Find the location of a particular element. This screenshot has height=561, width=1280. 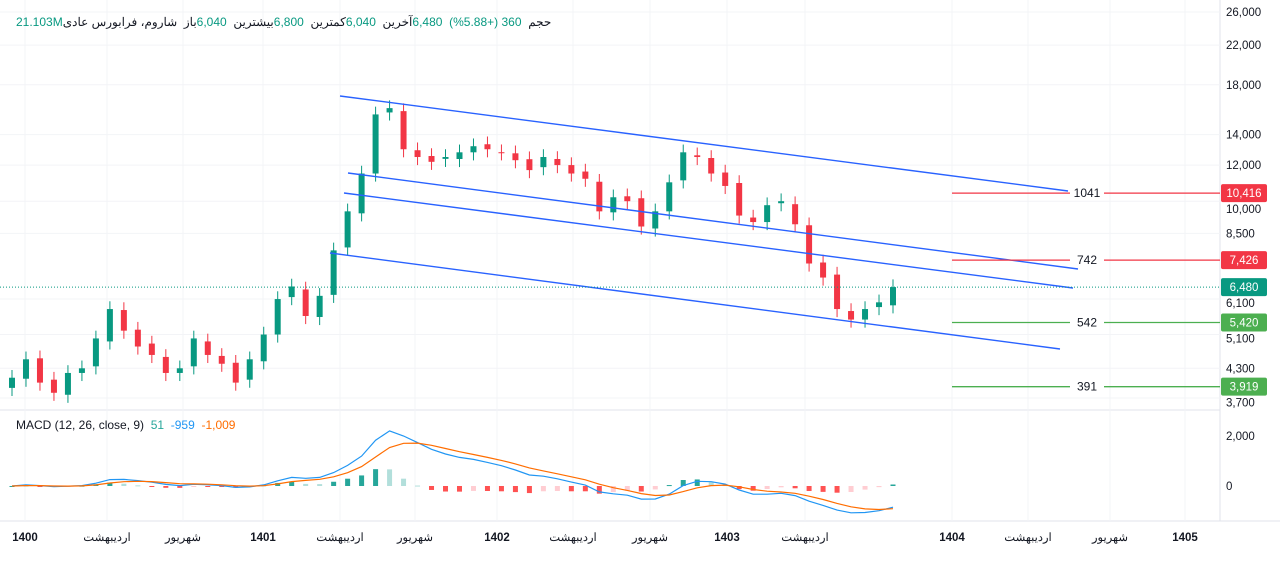

macd-histogram-value: 51 is located at coordinates (157, 425).